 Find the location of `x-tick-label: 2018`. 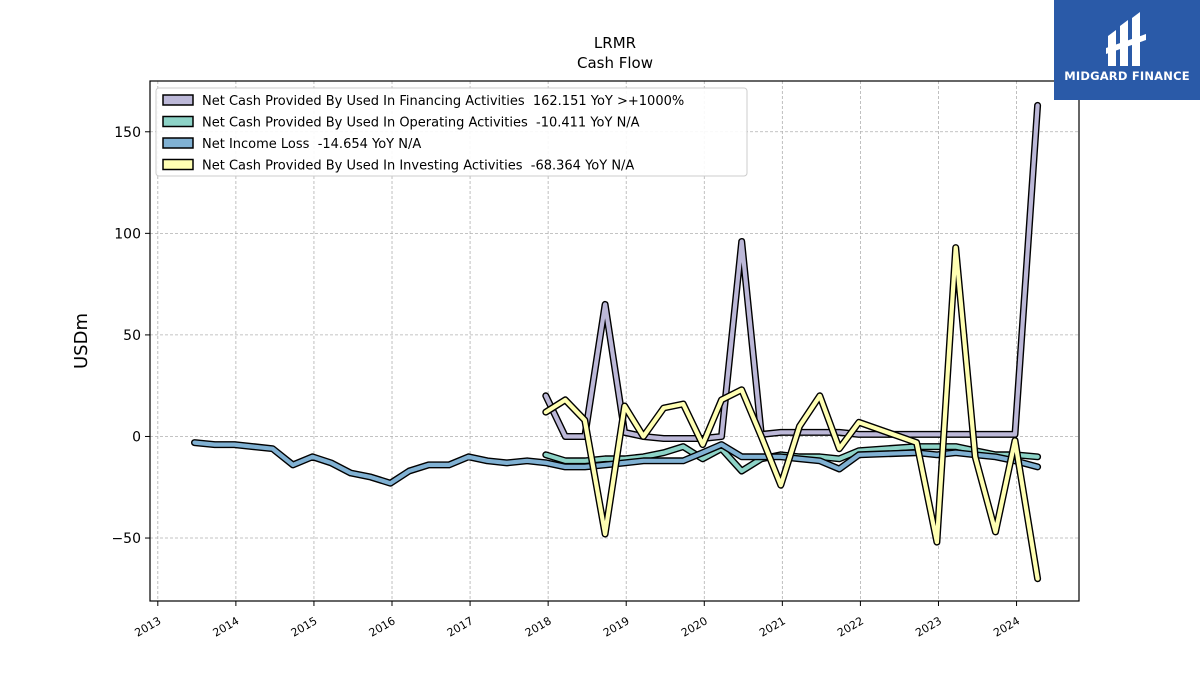

x-tick-label: 2018 is located at coordinates (538, 626).